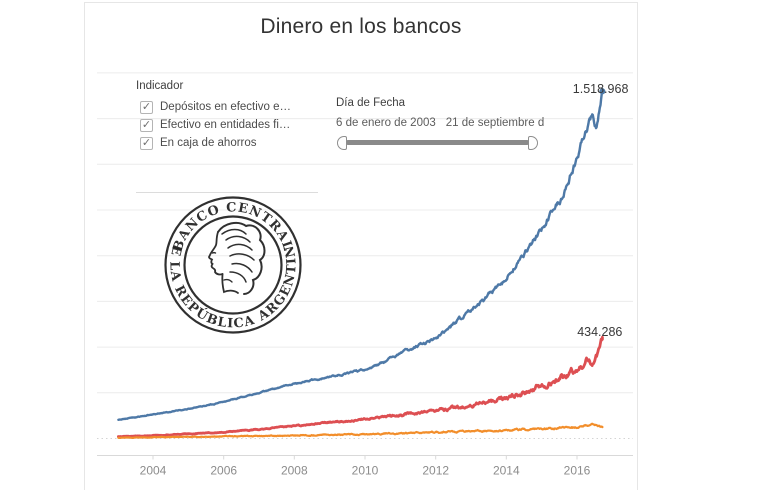 Image resolution: width=760 pixels, height=490 pixels. I want to click on x-axis-tick-label: 2014, so click(506, 471).